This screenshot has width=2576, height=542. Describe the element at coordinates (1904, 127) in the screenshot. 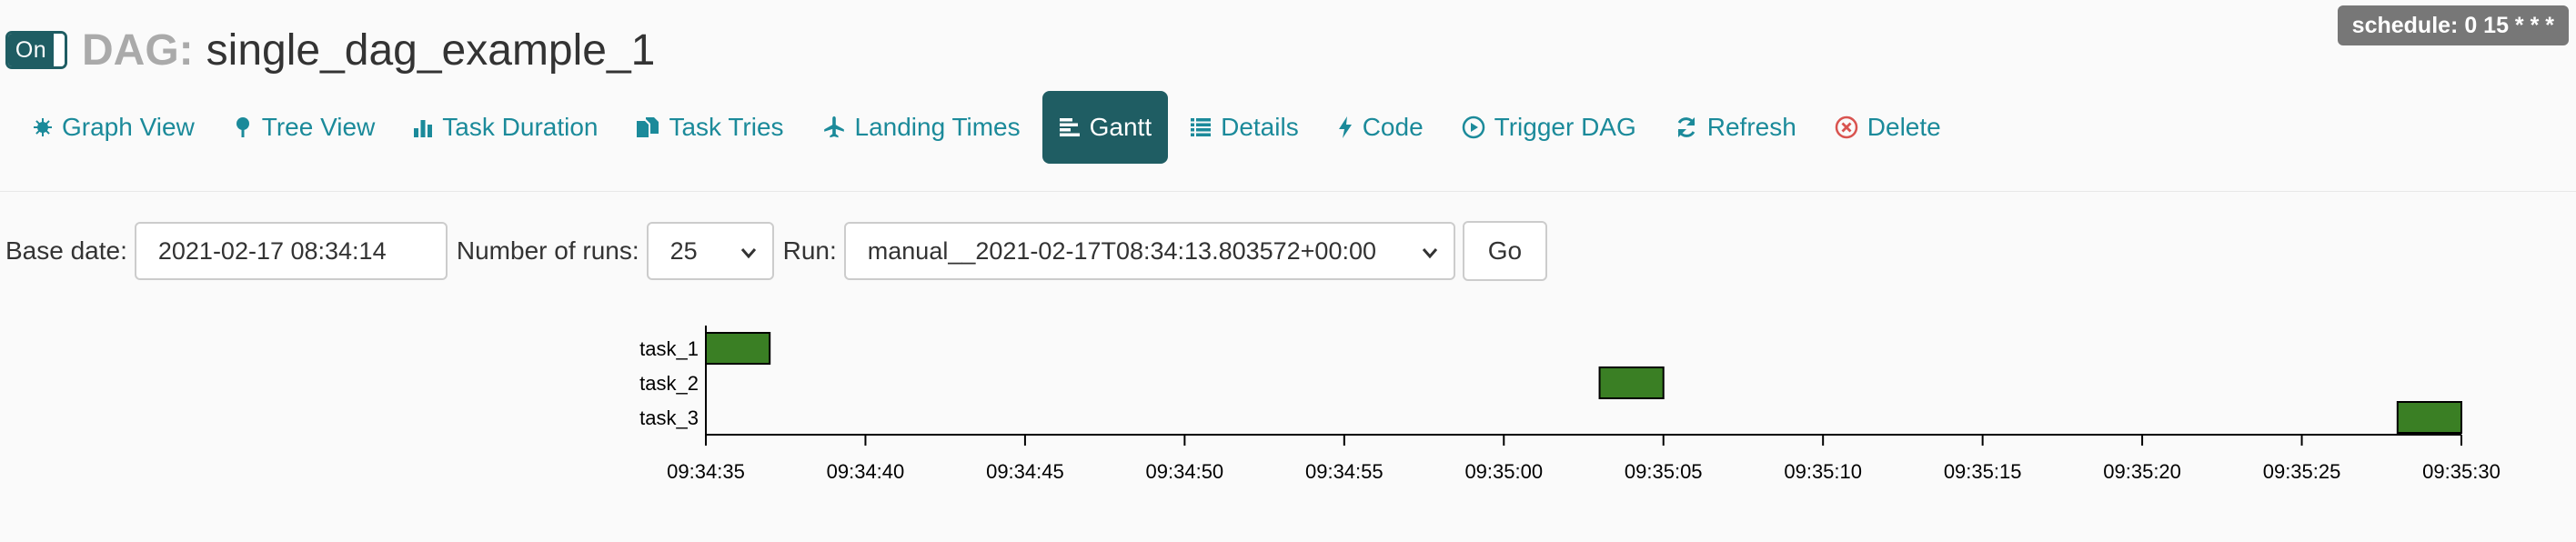

I see `nav-delete-label: Delete` at that location.